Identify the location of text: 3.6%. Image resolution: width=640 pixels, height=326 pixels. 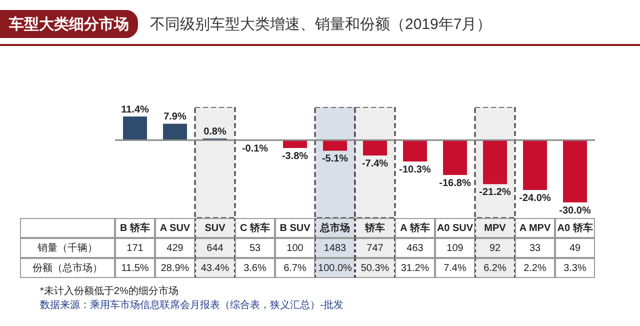
(255, 268).